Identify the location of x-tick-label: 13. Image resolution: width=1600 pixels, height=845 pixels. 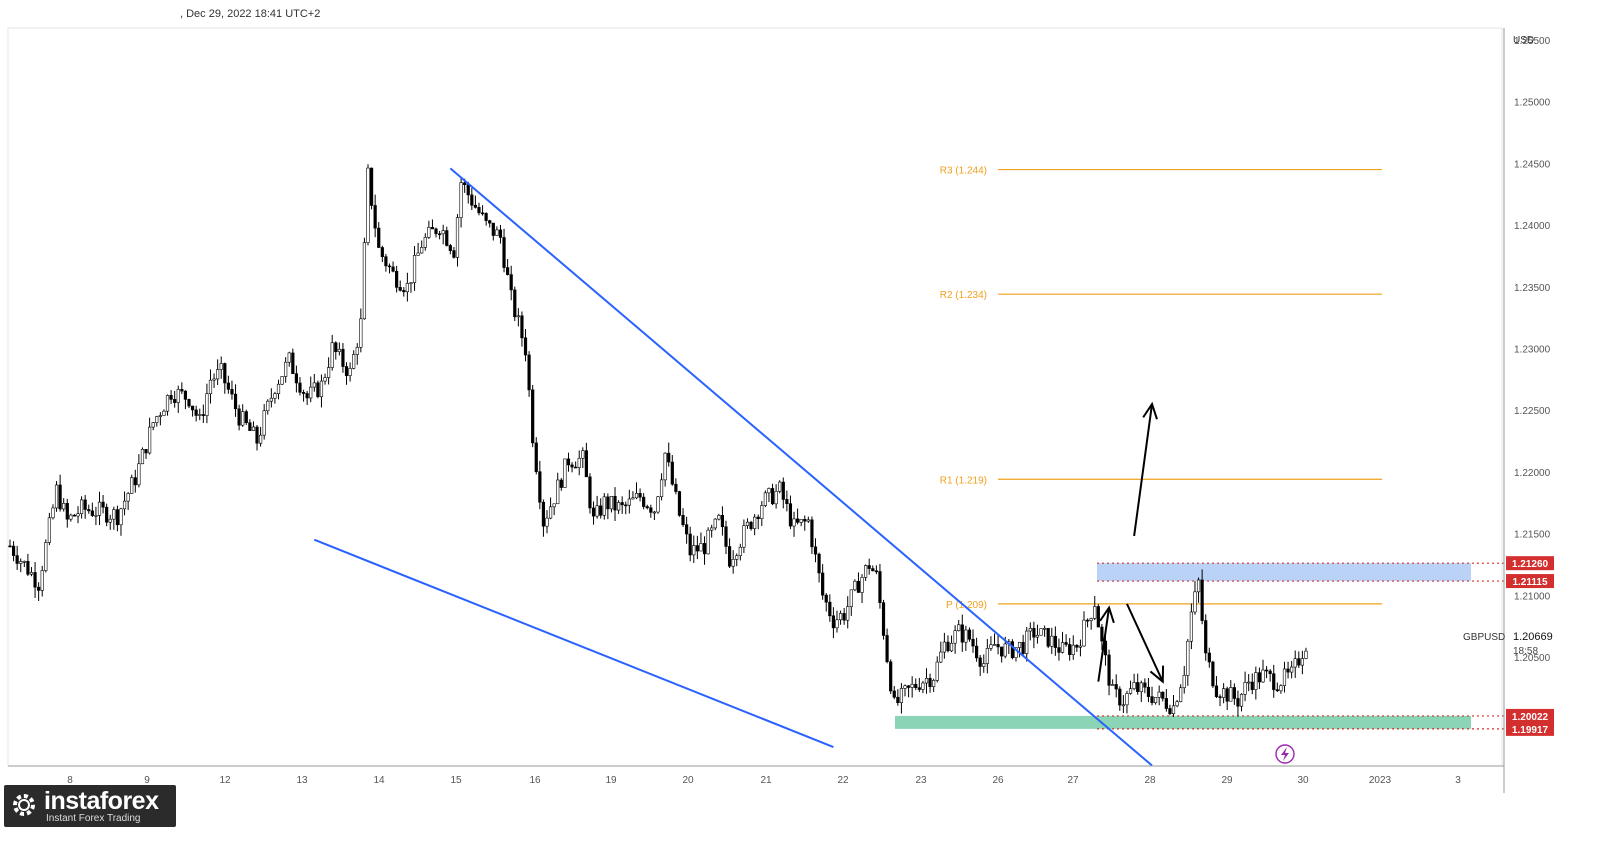
(302, 780).